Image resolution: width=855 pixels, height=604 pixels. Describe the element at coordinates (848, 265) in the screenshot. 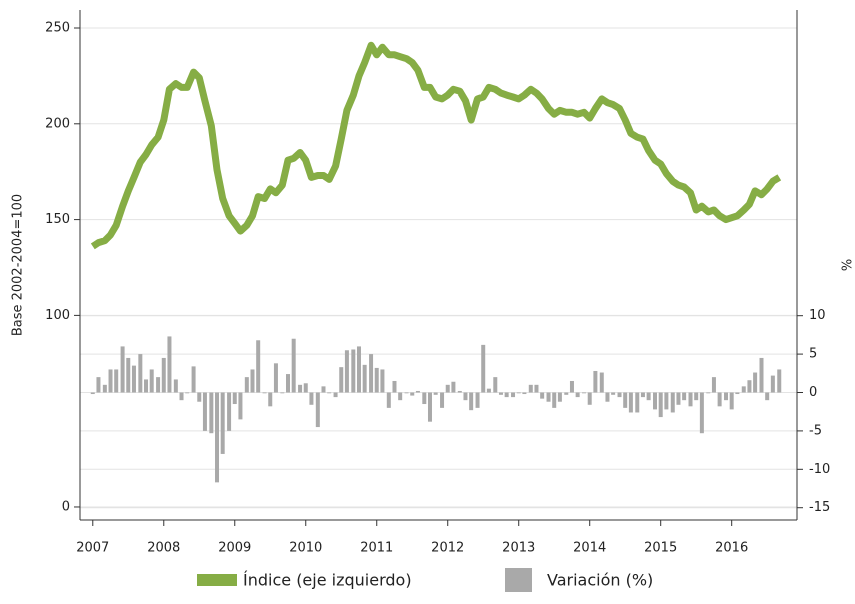

I see `y2-axis-label: %` at that location.